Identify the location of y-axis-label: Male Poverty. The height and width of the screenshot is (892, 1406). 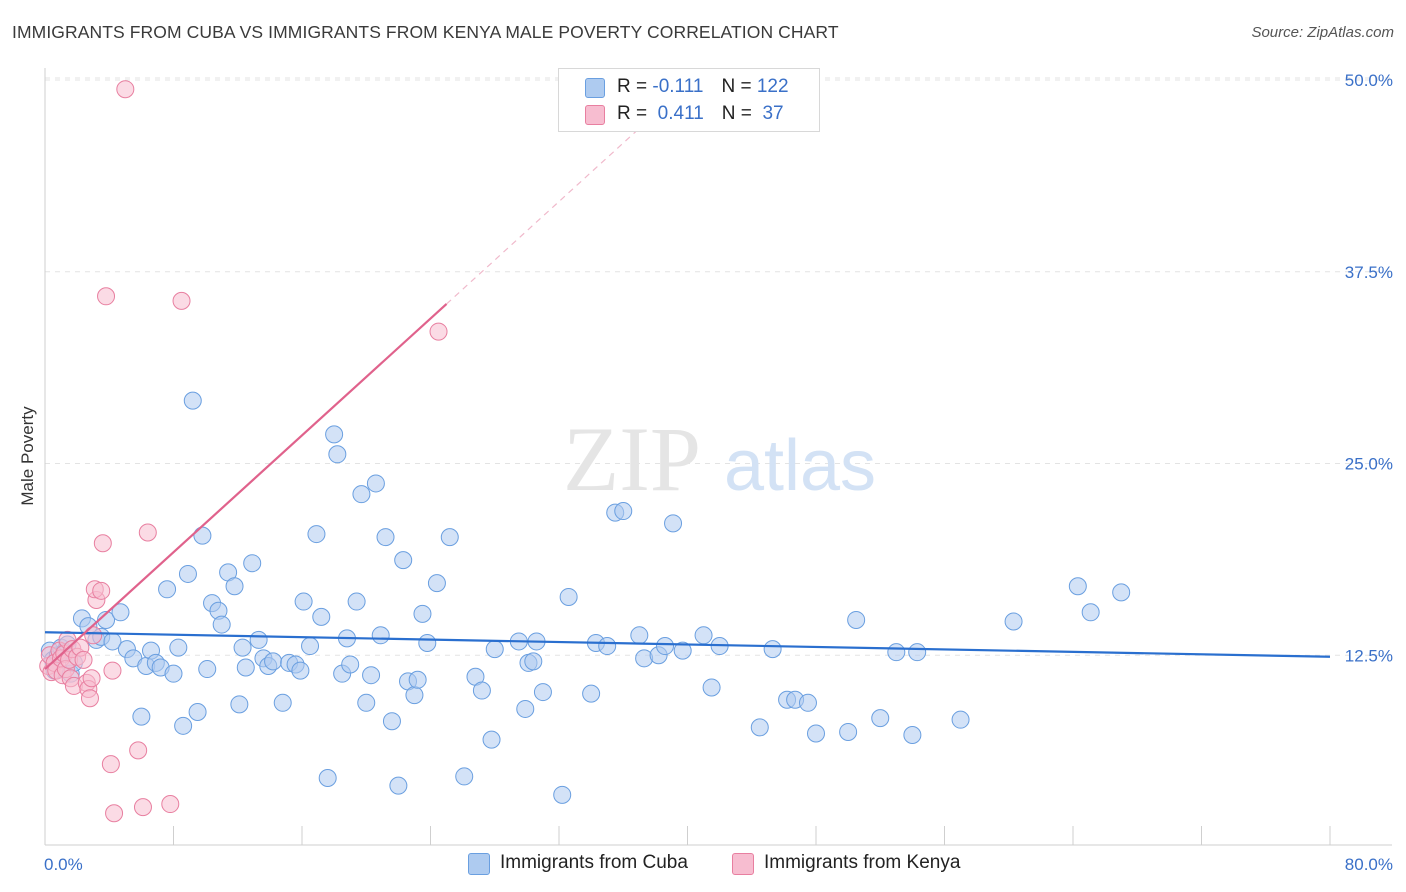
(27, 456).